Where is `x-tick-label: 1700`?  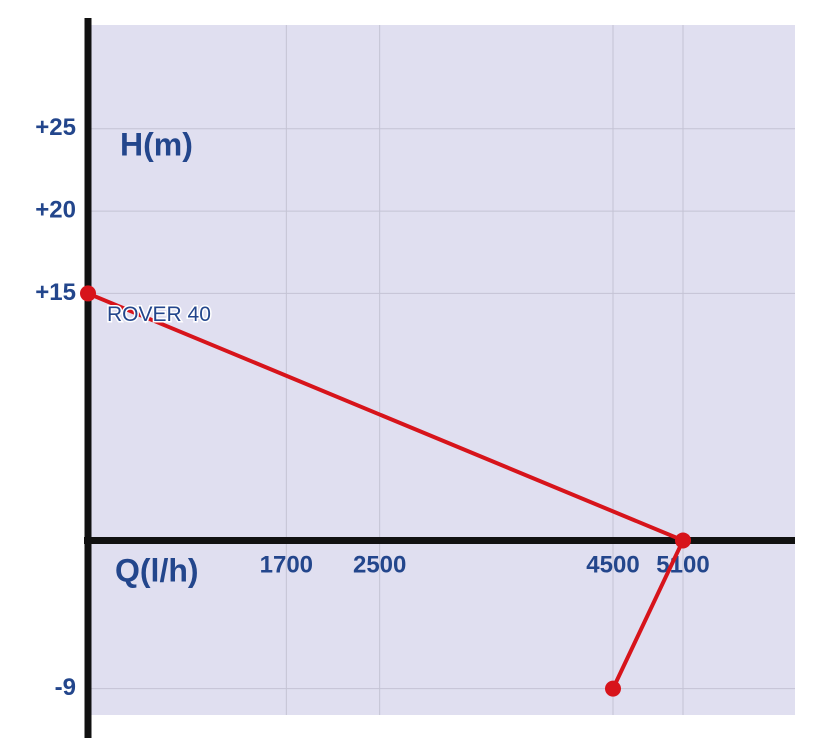 x-tick-label: 1700 is located at coordinates (286, 564).